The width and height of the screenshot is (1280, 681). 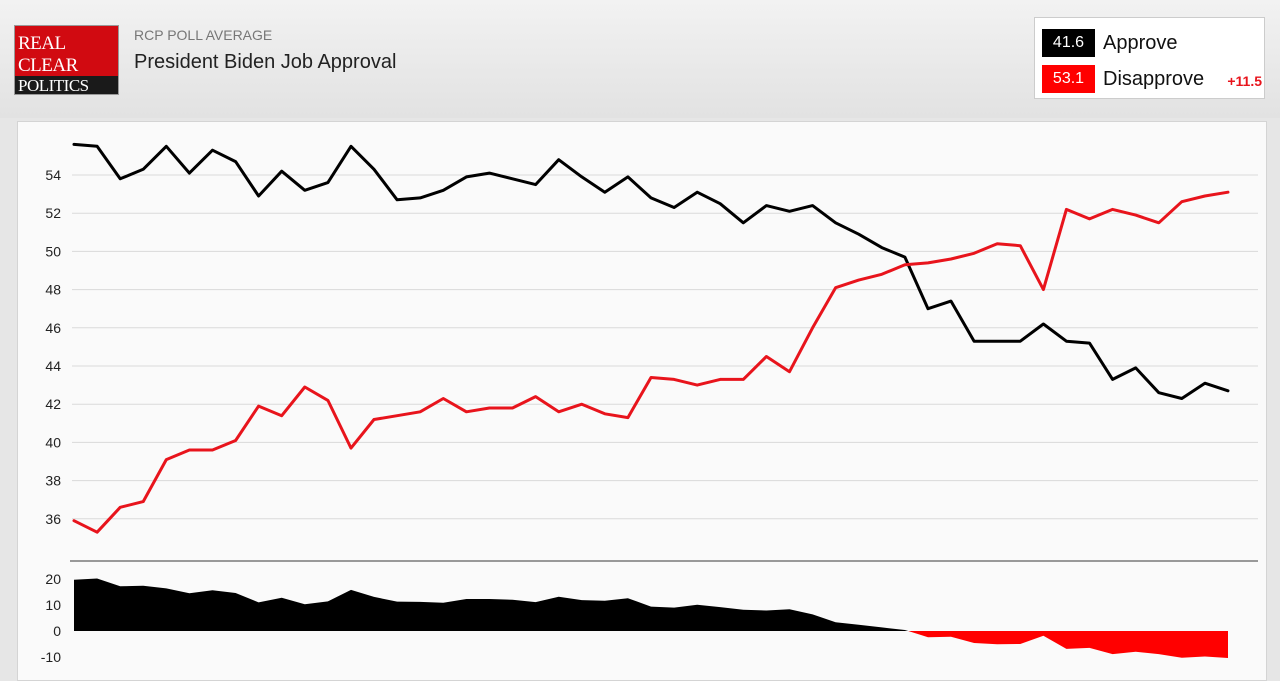 I want to click on spread-area-positive, so click(x=651, y=604).